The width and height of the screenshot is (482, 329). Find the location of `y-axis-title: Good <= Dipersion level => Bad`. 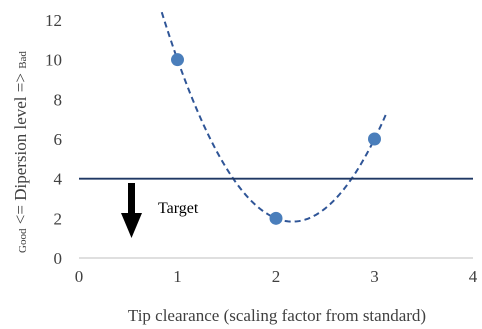

y-axis-title: Good <= Dipersion level => Bad is located at coordinates (20, 152).